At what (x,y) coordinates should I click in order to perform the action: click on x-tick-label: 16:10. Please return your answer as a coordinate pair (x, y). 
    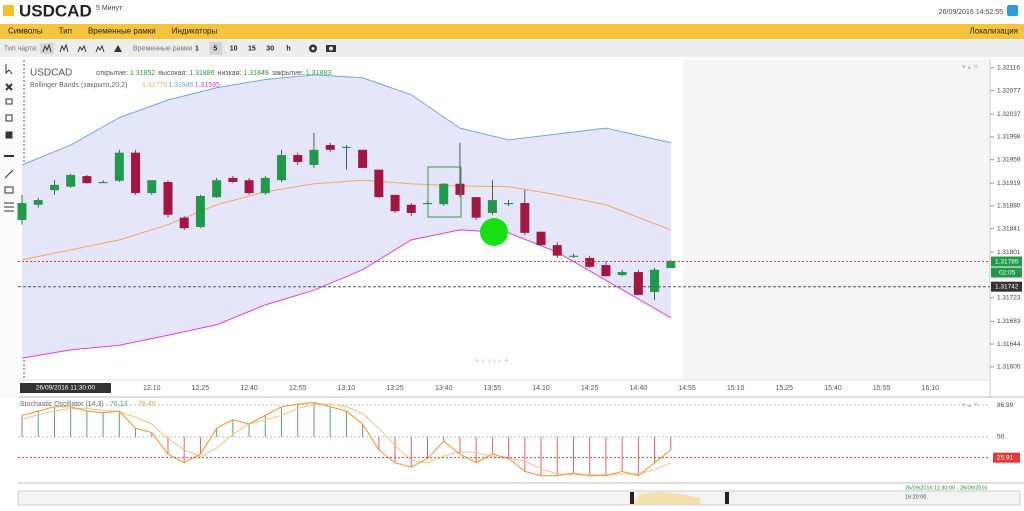
    Looking at the image, I should click on (931, 388).